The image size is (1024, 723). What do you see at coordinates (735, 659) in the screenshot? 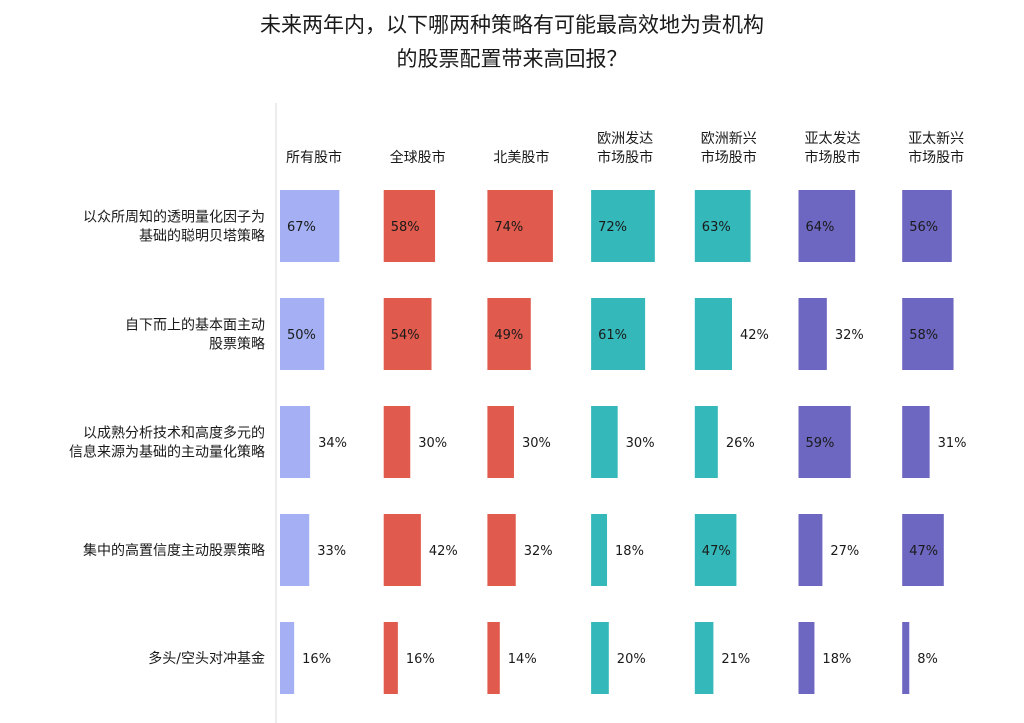
I see `data-label: 21%` at bounding box center [735, 659].